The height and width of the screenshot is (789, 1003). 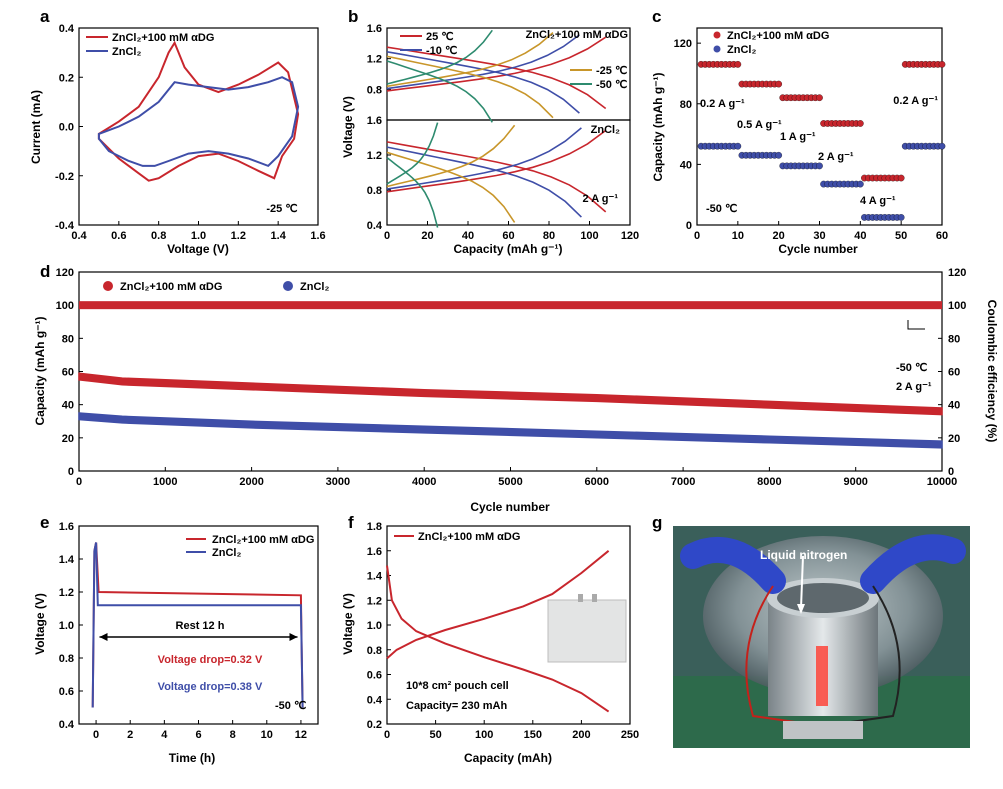 I want to click on x-tick-label-d: 6000, so click(x=597, y=482).